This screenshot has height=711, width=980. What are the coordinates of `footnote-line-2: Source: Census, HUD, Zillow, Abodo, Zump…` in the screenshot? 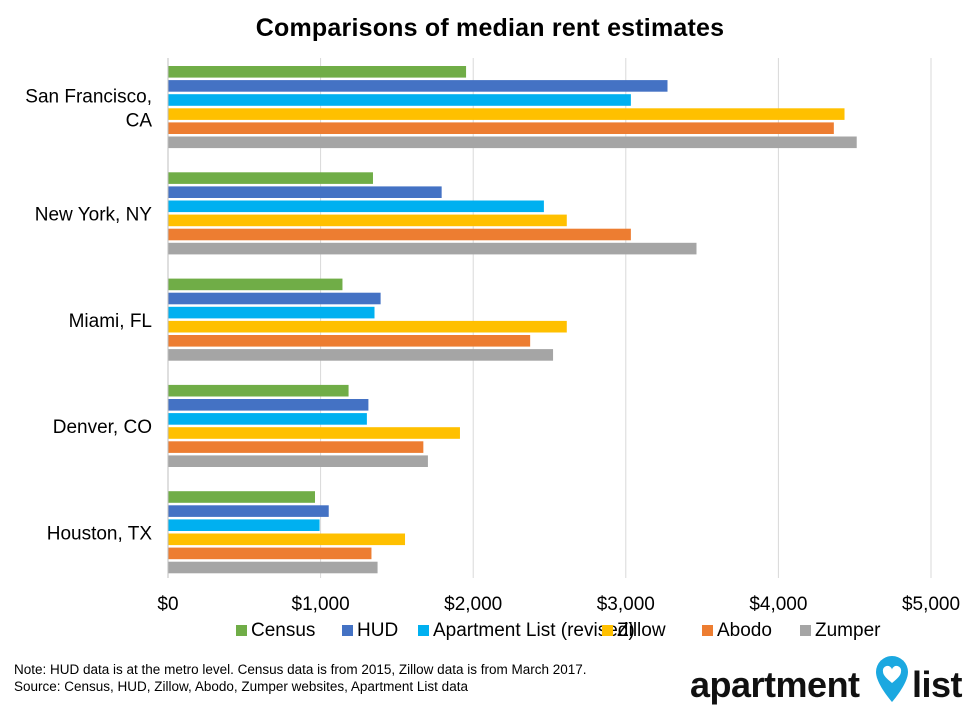 It's located at (241, 686).